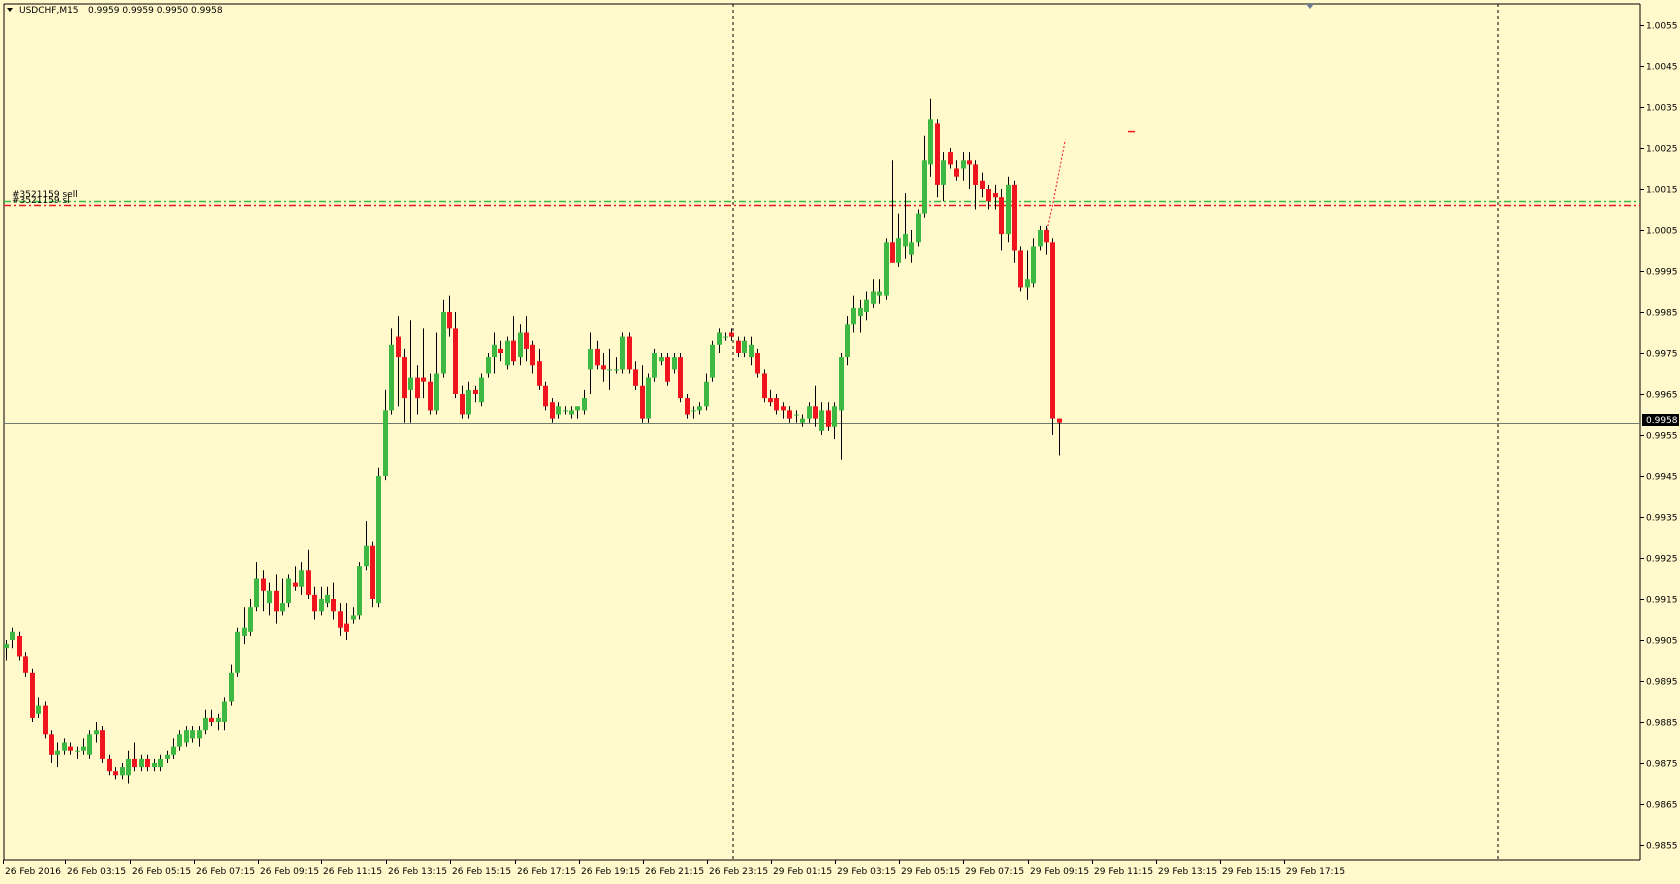 The height and width of the screenshot is (884, 1680). What do you see at coordinates (674, 872) in the screenshot?
I see `time-tick-label: 26 Feb 21:15` at bounding box center [674, 872].